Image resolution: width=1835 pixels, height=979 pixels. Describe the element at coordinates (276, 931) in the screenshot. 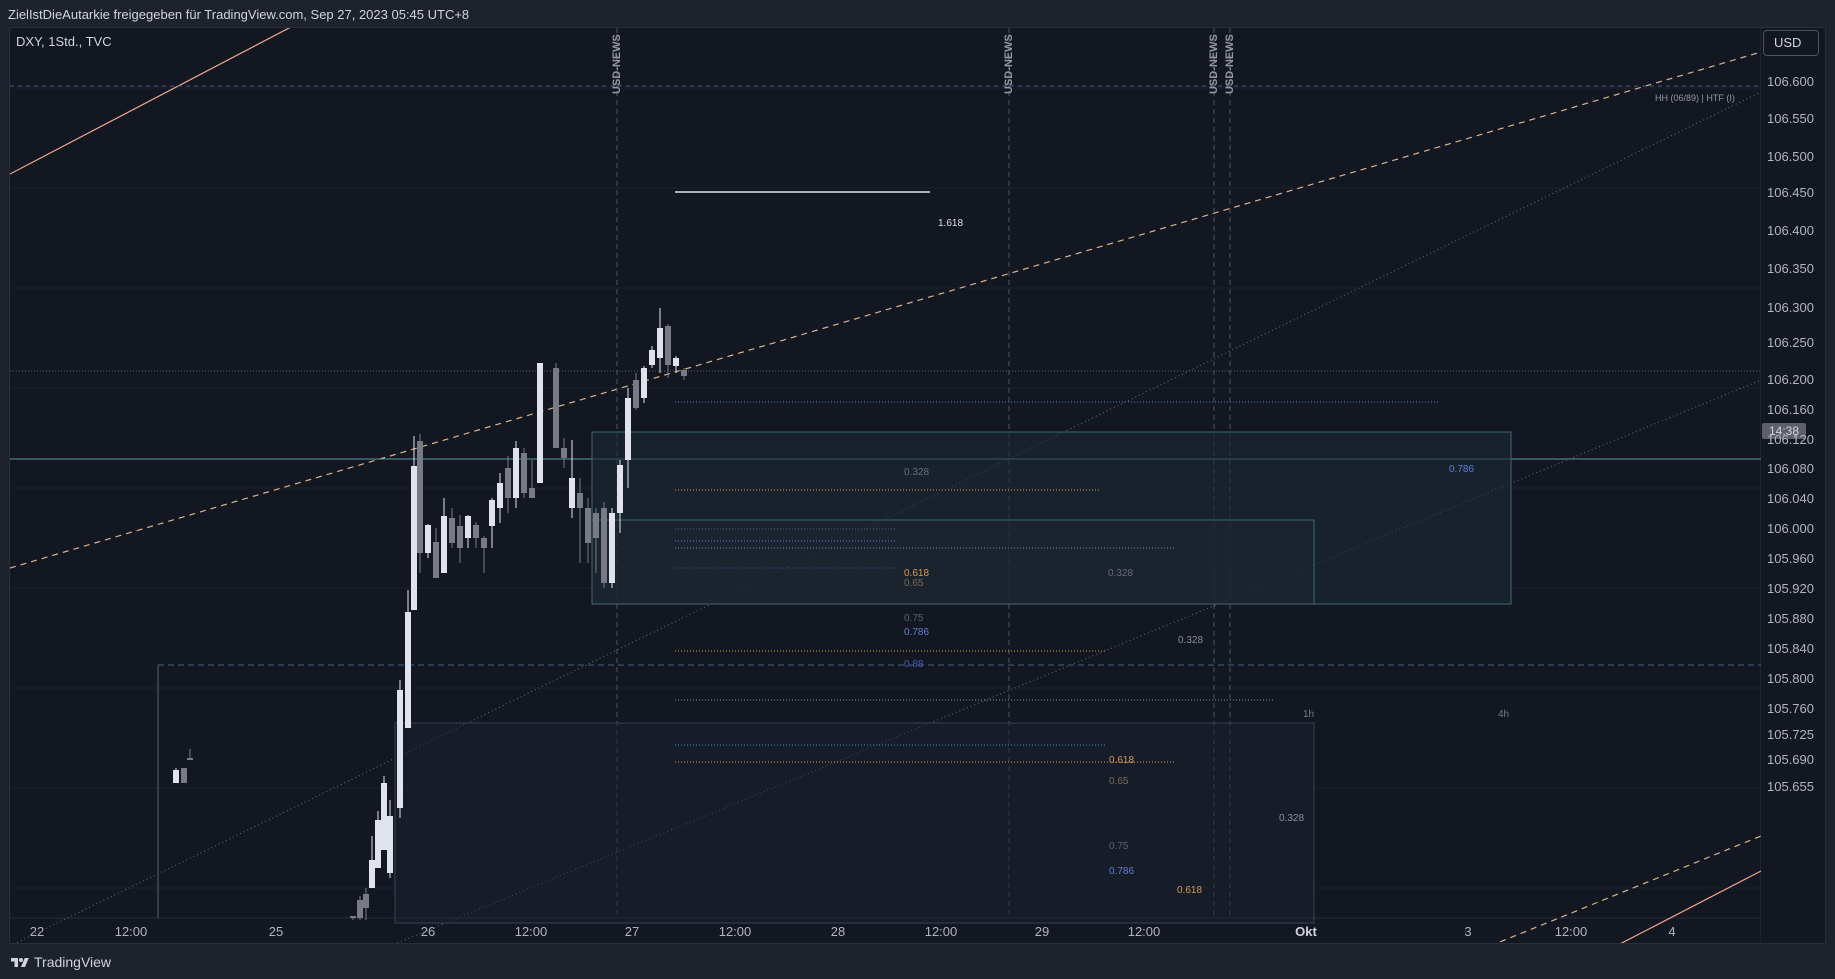

I see `time-tick: 25` at that location.